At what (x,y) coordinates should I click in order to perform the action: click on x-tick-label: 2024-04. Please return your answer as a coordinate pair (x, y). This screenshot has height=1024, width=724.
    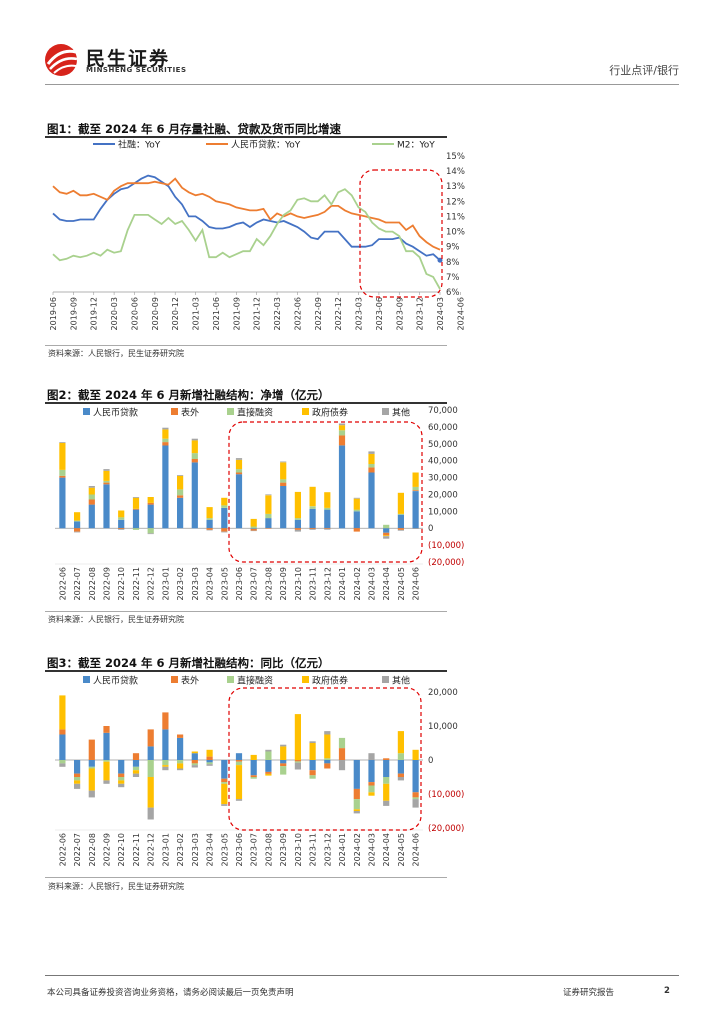
    Looking at the image, I should click on (386, 849).